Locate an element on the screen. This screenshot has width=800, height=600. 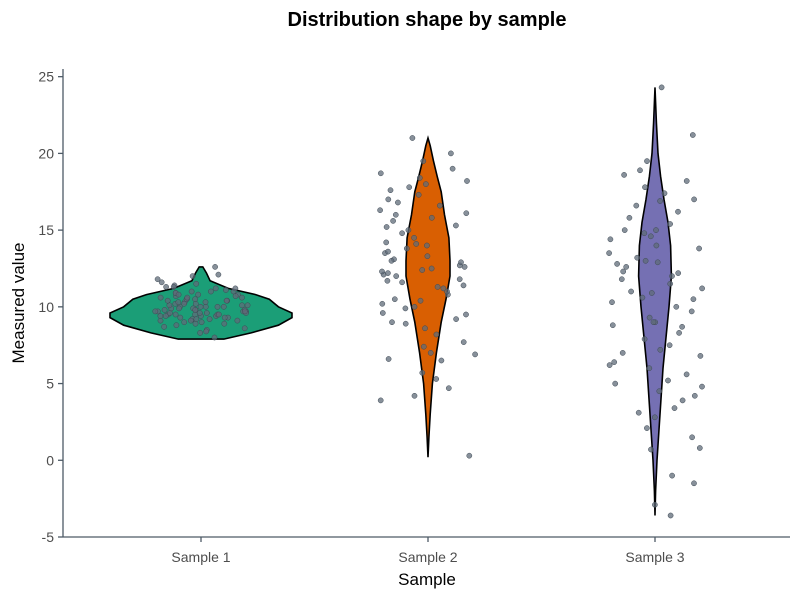
y-axis-ticks: -5 0 5 10 15 20 25 is located at coordinates (50, 307).